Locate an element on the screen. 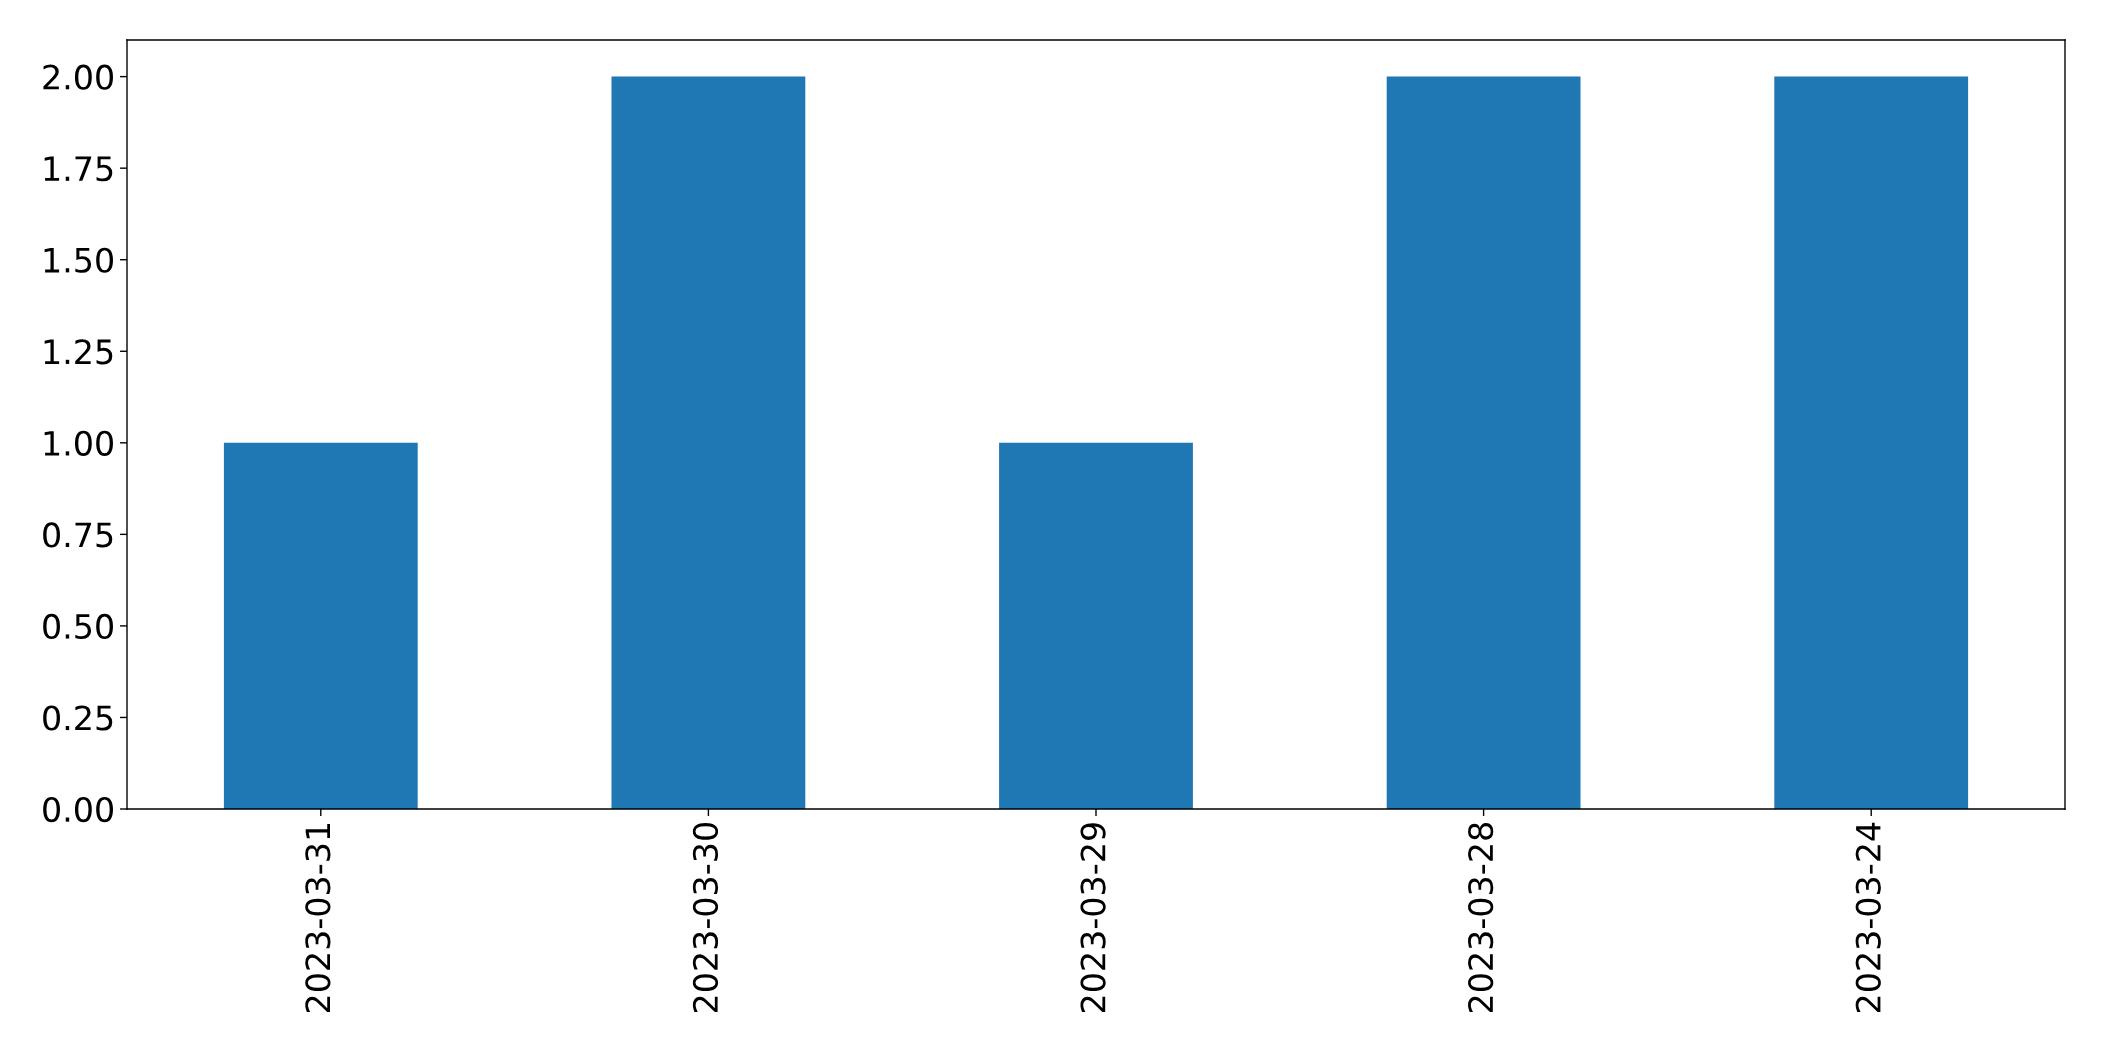  y-tick-label: 2.00 is located at coordinates (78, 77).